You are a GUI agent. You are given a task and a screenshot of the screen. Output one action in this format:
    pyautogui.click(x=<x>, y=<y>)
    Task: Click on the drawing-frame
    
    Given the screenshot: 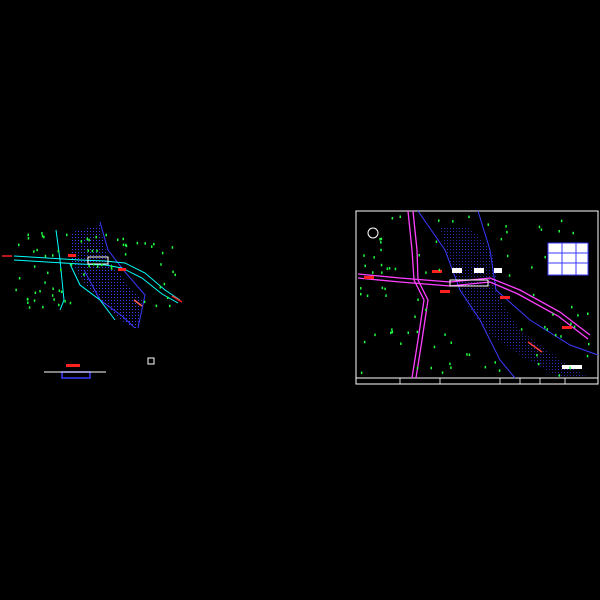 What is the action you would take?
    pyautogui.click(x=477, y=297)
    